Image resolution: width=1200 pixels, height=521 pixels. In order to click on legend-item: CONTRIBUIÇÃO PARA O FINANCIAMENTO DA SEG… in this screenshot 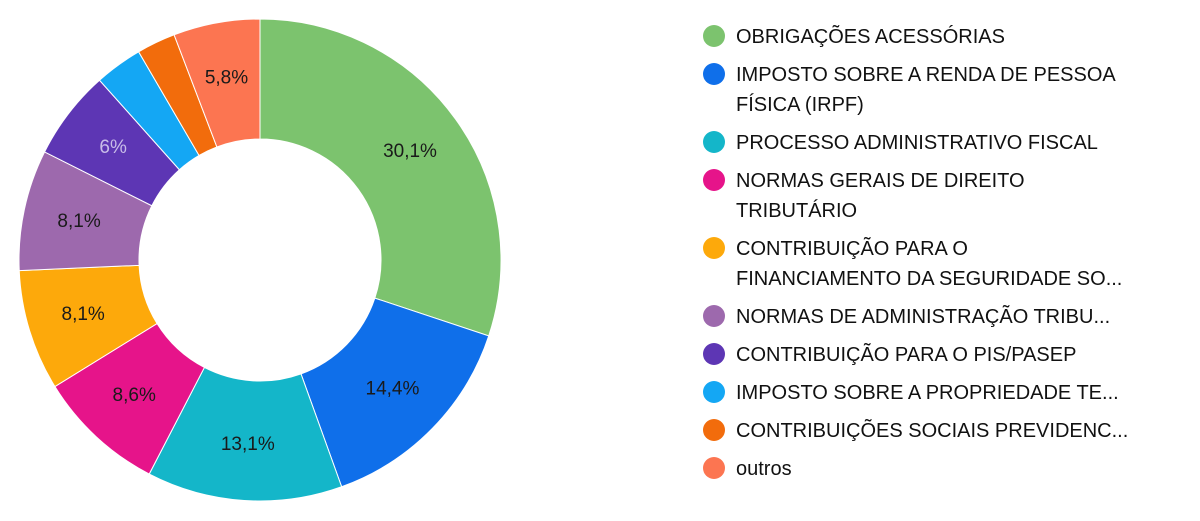, I will do `click(938, 264)`.